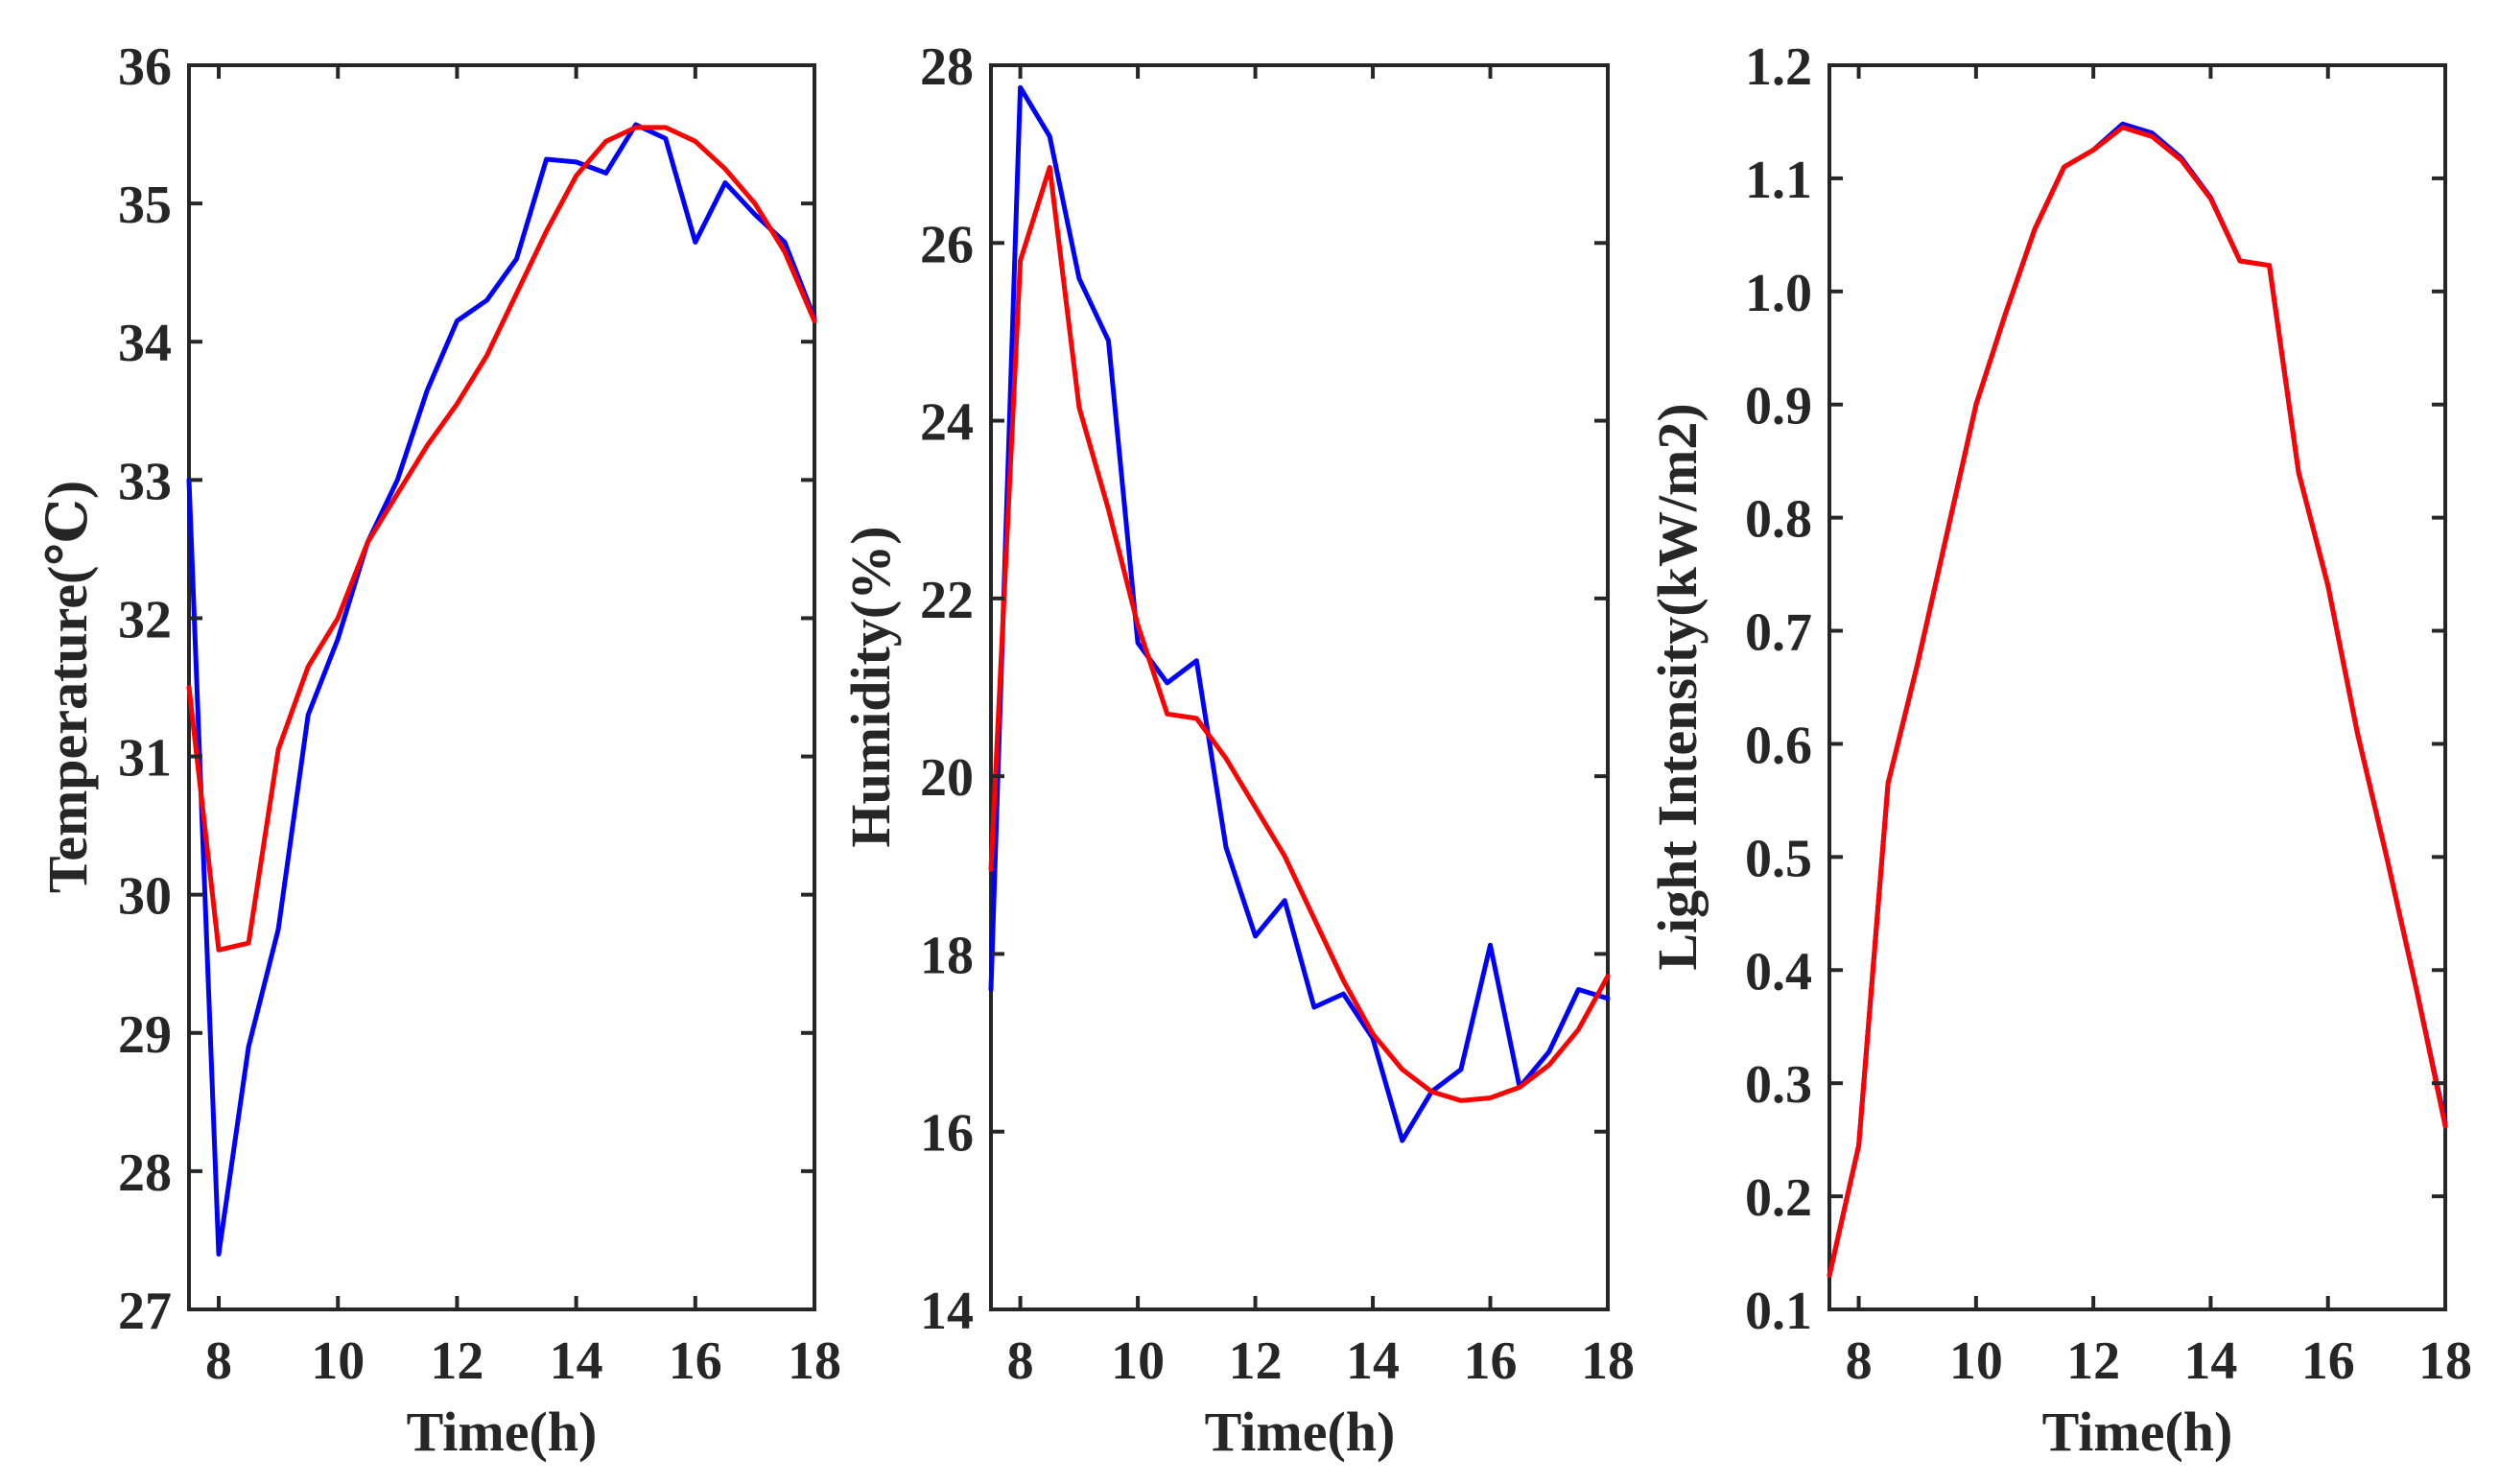 The image size is (2499, 1484). What do you see at coordinates (145, 67) in the screenshot?
I see `temperature-y-tick-label: 36` at bounding box center [145, 67].